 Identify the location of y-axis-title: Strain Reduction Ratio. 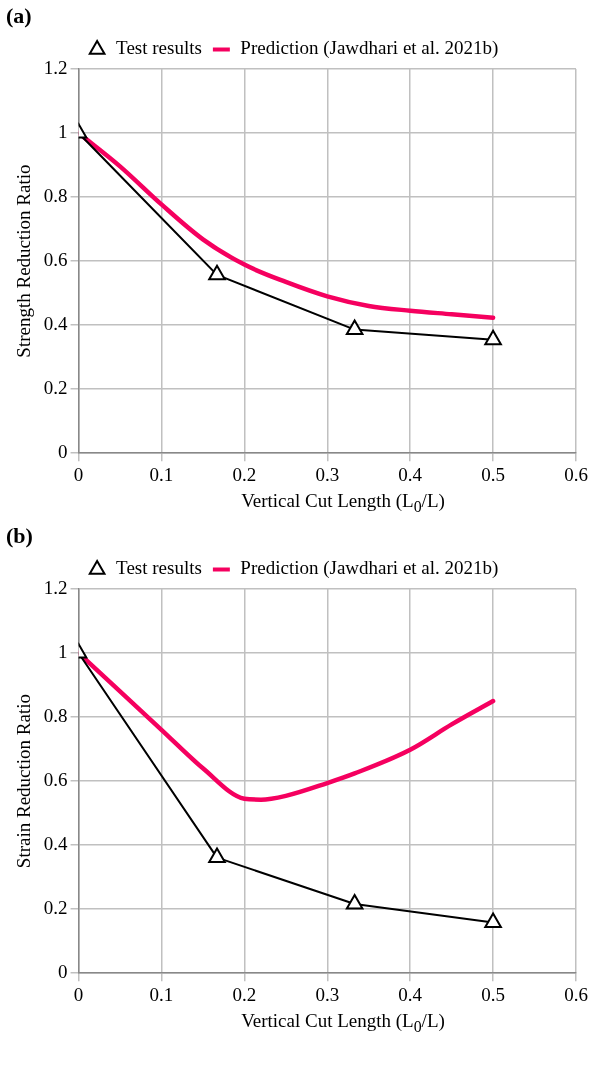
(24, 781).